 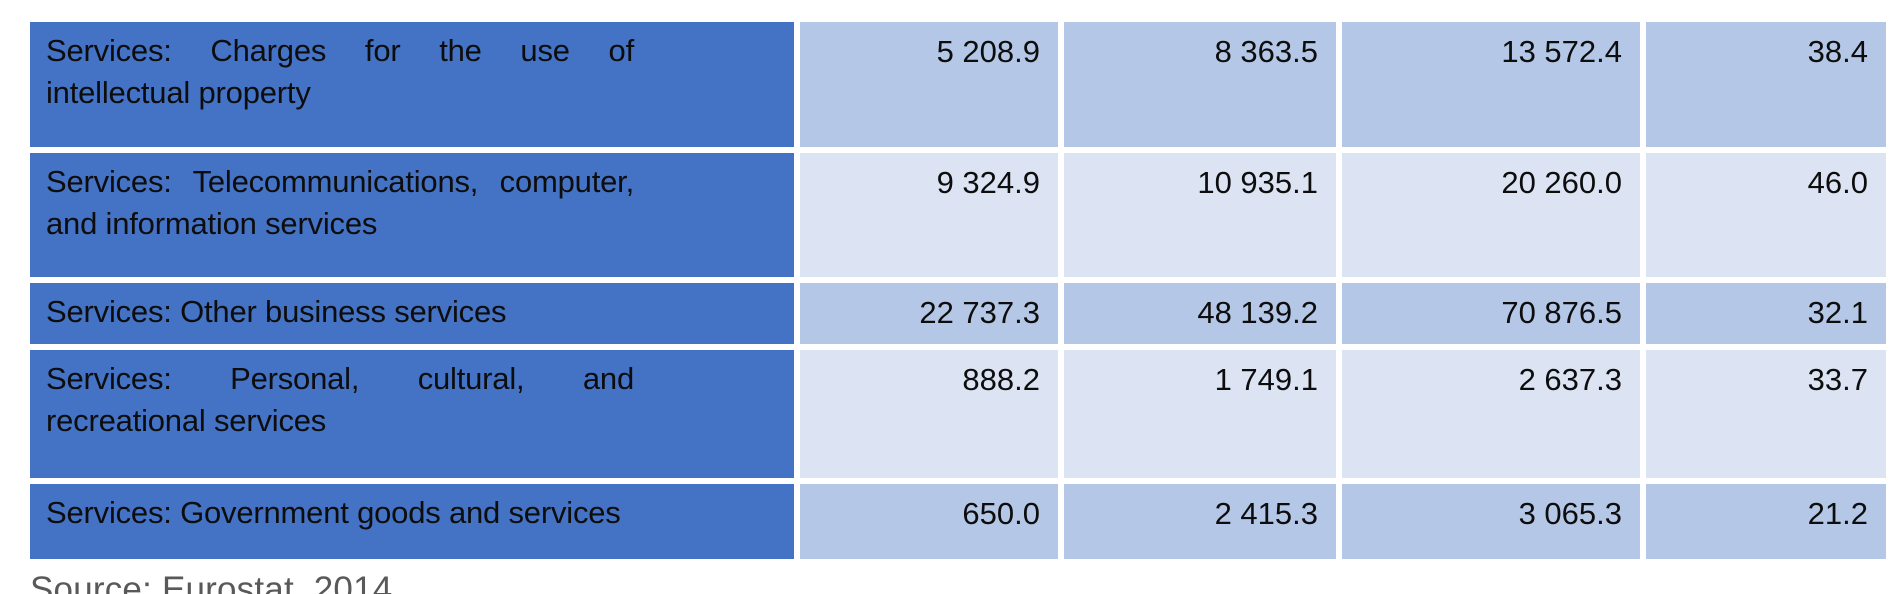 What do you see at coordinates (929, 521) in the screenshot?
I see `value-cell: 650.0` at bounding box center [929, 521].